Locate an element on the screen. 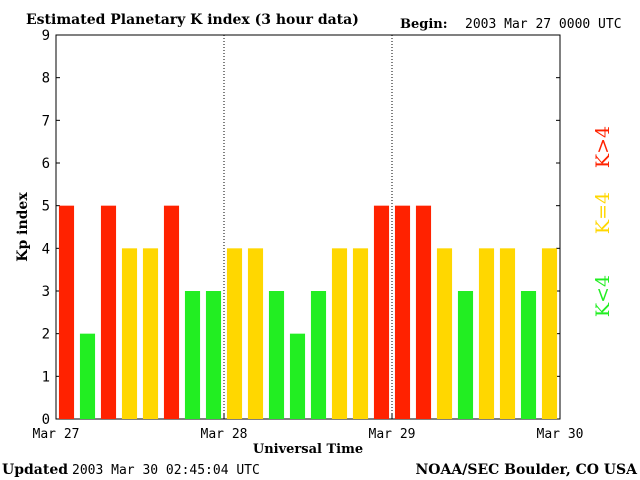 The width and height of the screenshot is (640, 480). legend: K<4 K=4 K>4 is located at coordinates (603, 221).